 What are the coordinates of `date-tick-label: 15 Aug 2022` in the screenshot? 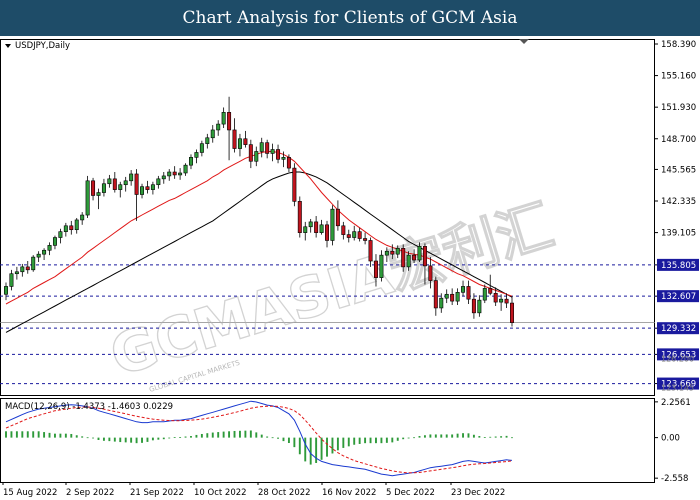 It's located at (30, 493).